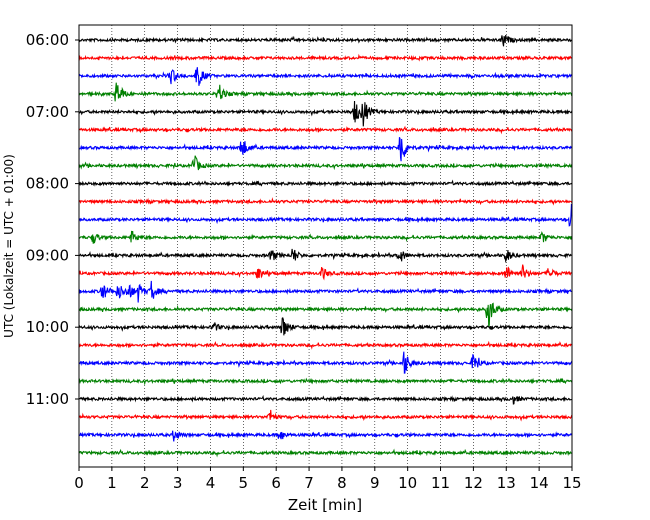  I want to click on x-tick-label: 4, so click(211, 483).